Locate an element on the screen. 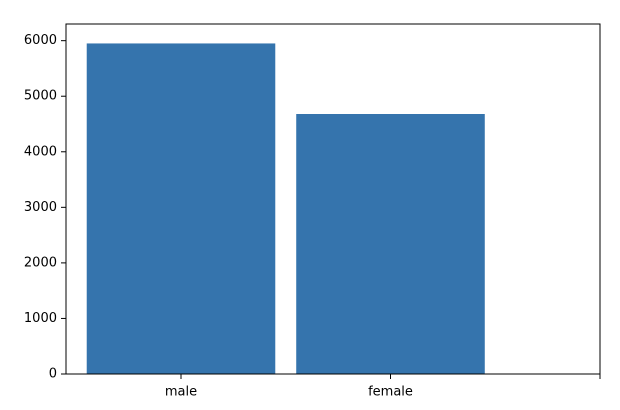  x-tick-label: female is located at coordinates (390, 392).